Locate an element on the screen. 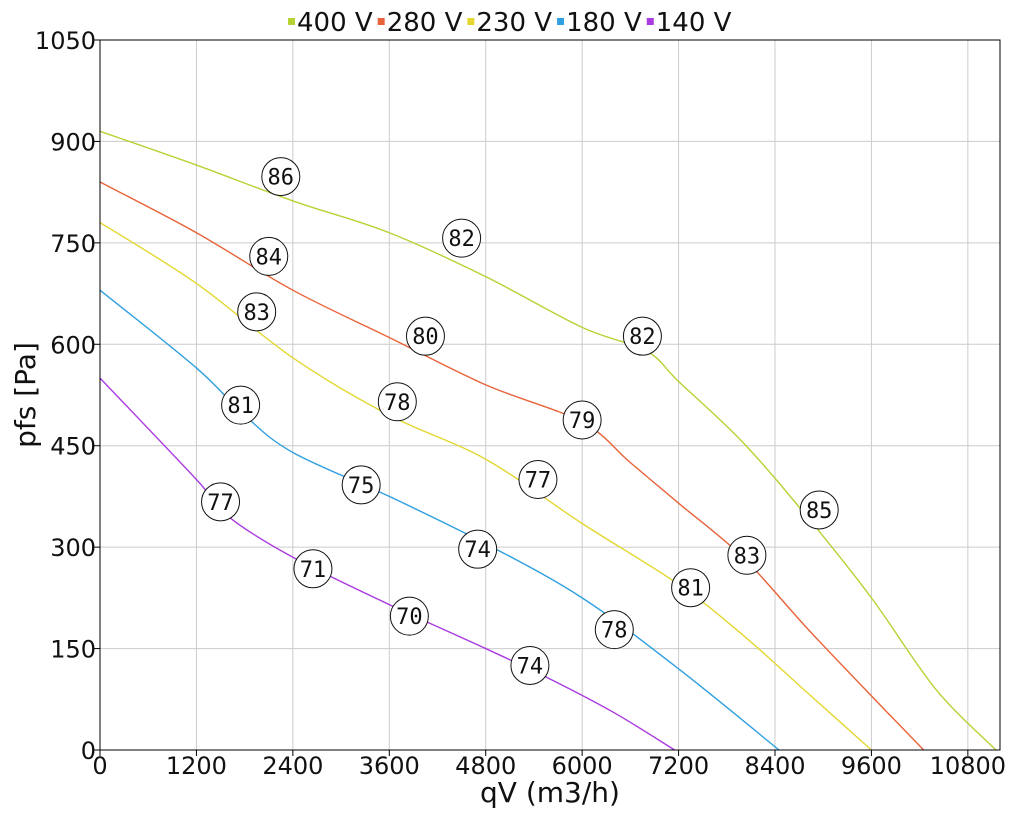 The image size is (1020, 820). y-tick-label: 600 is located at coordinates (73, 345).